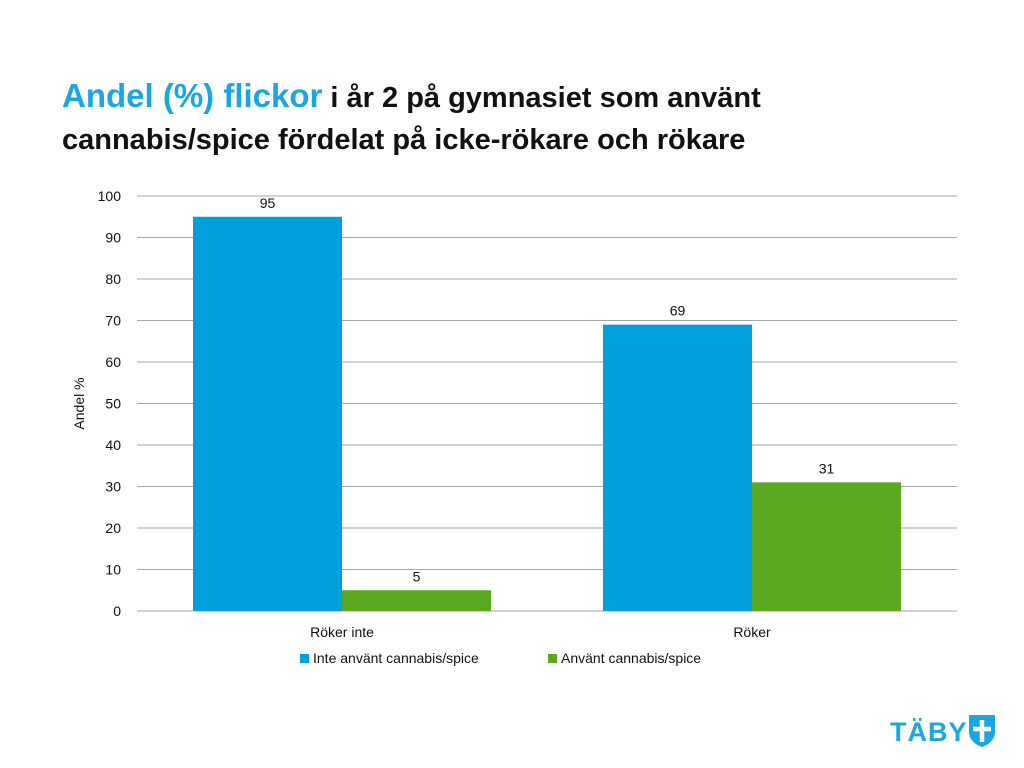 This screenshot has height=768, width=1024. What do you see at coordinates (113, 570) in the screenshot?
I see `y-tick-label: 10` at bounding box center [113, 570].